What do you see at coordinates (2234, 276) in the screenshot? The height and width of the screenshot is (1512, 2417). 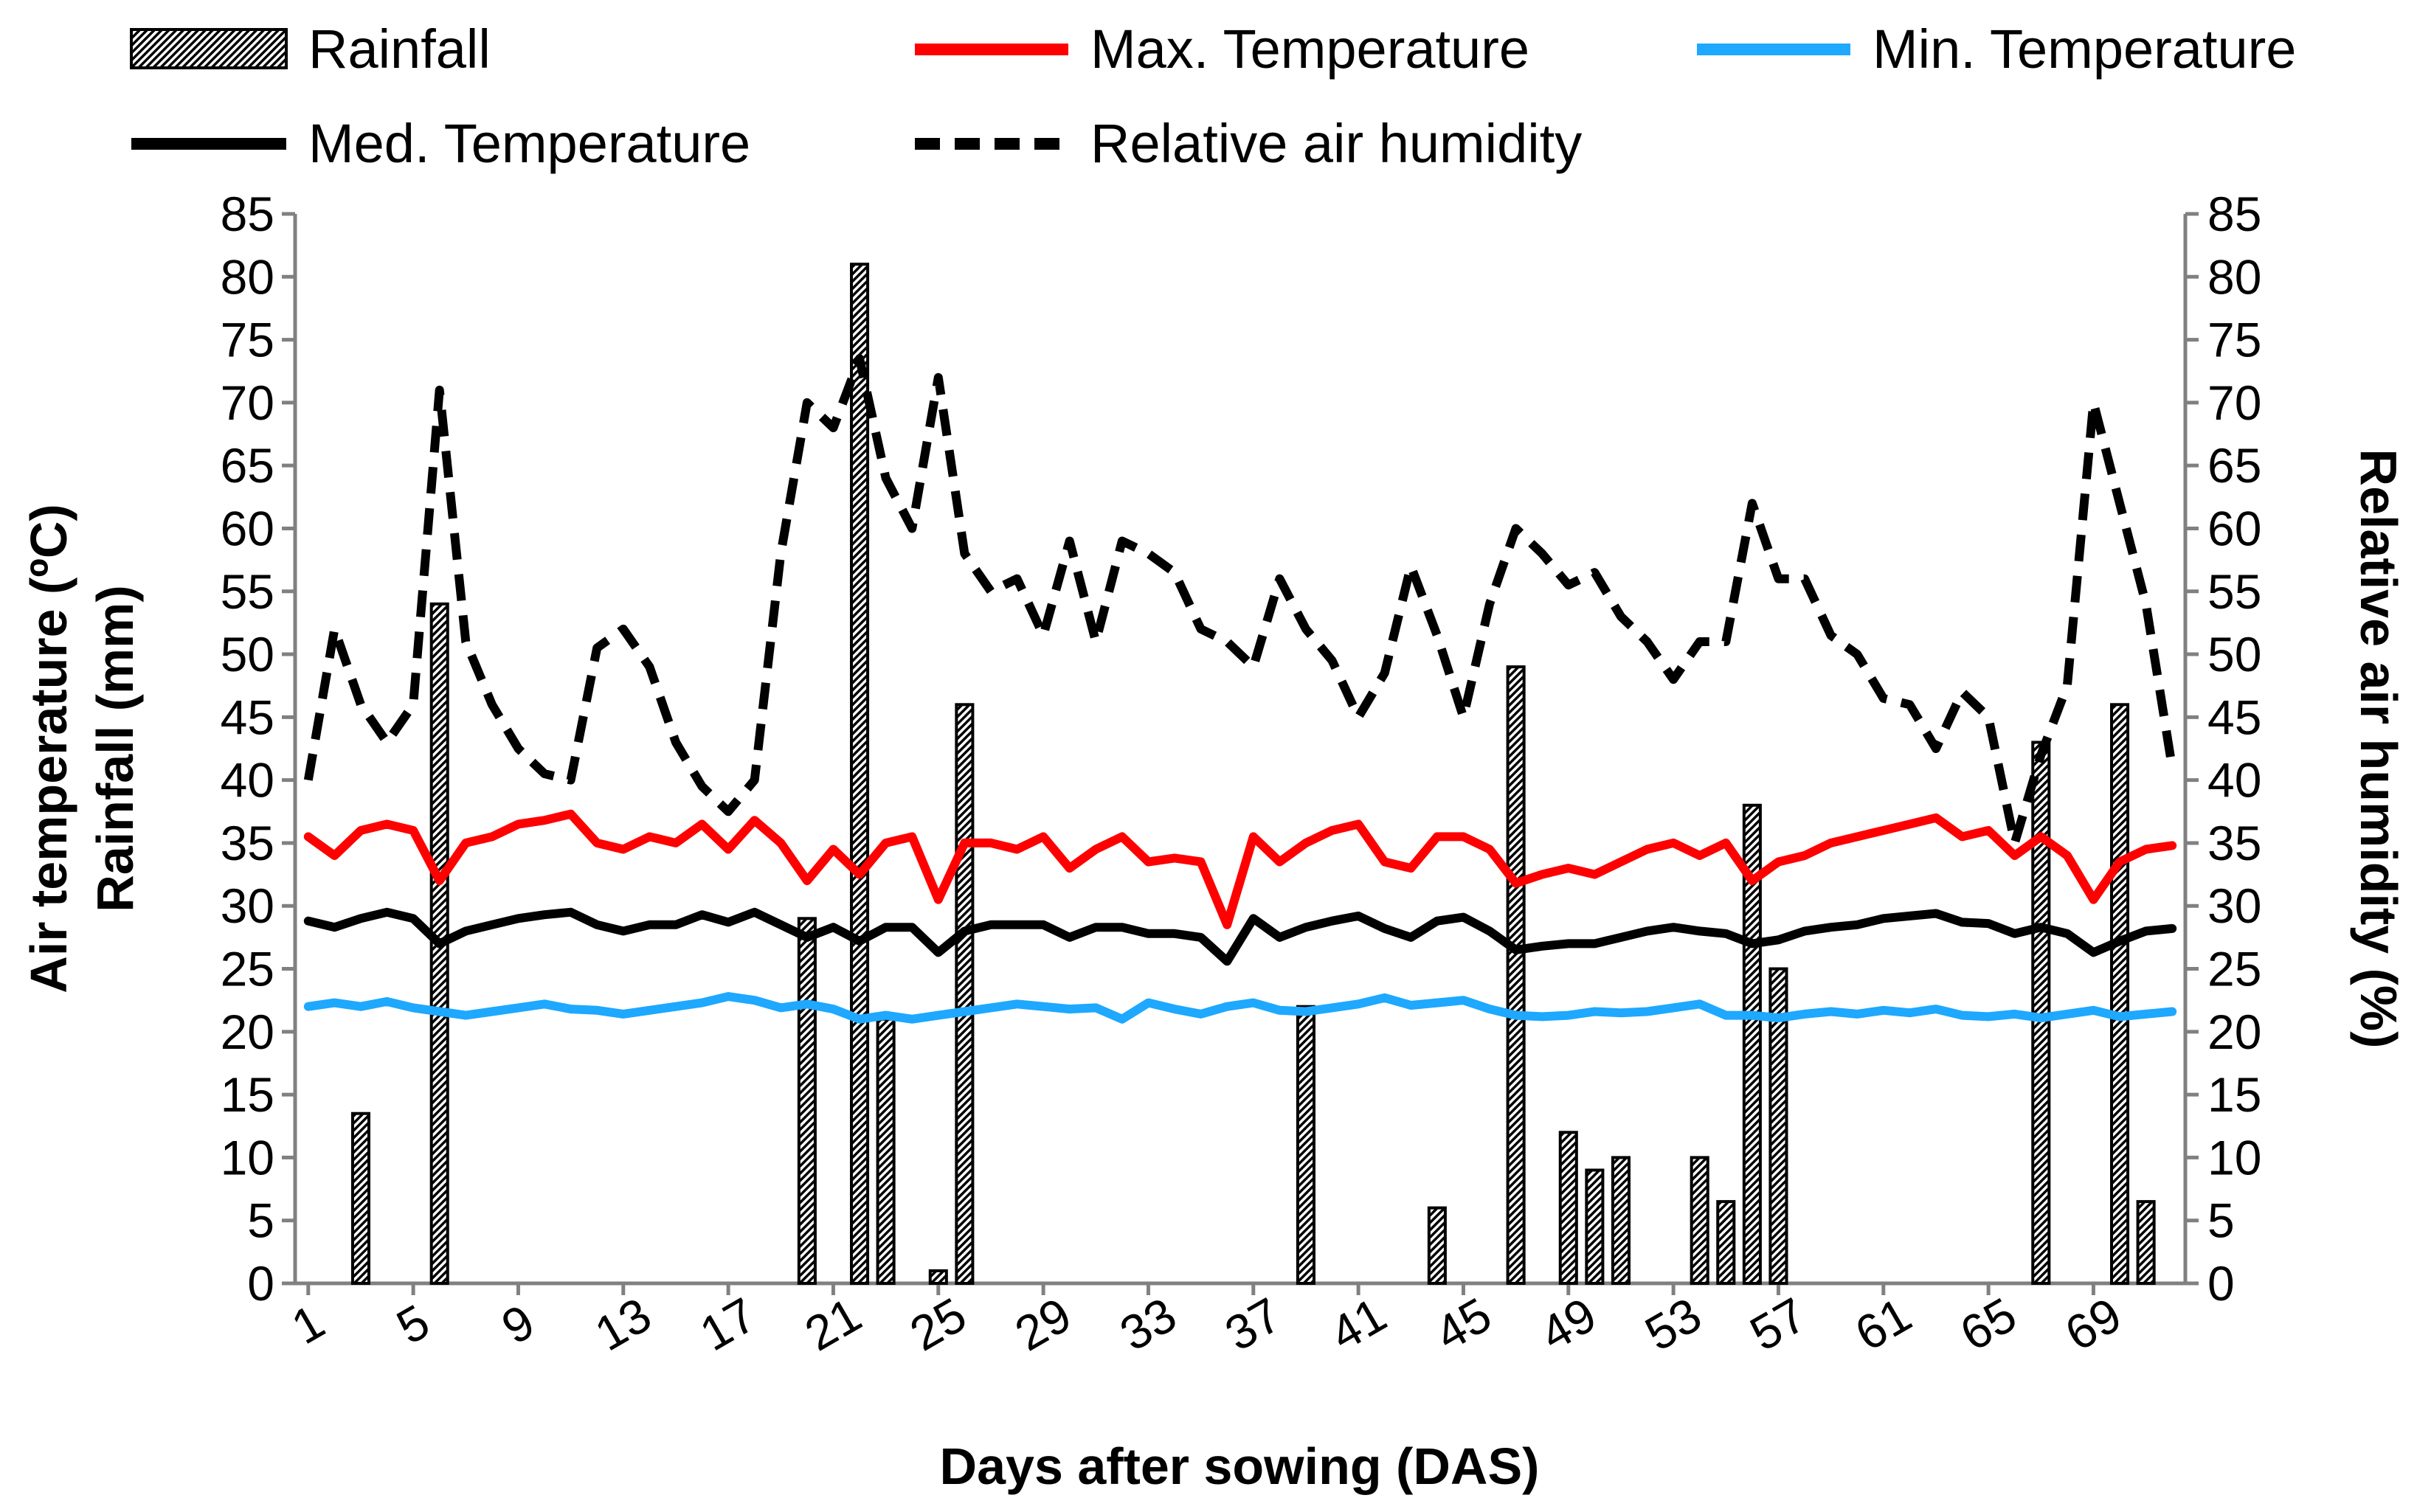 I see `y-tick-label-right: 80` at bounding box center [2234, 276].